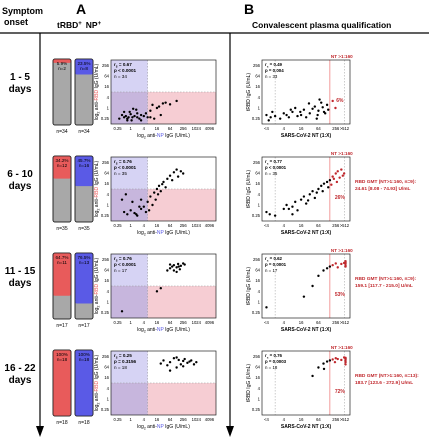  I want to click on a-rbd-only-region, so click(129, 270).